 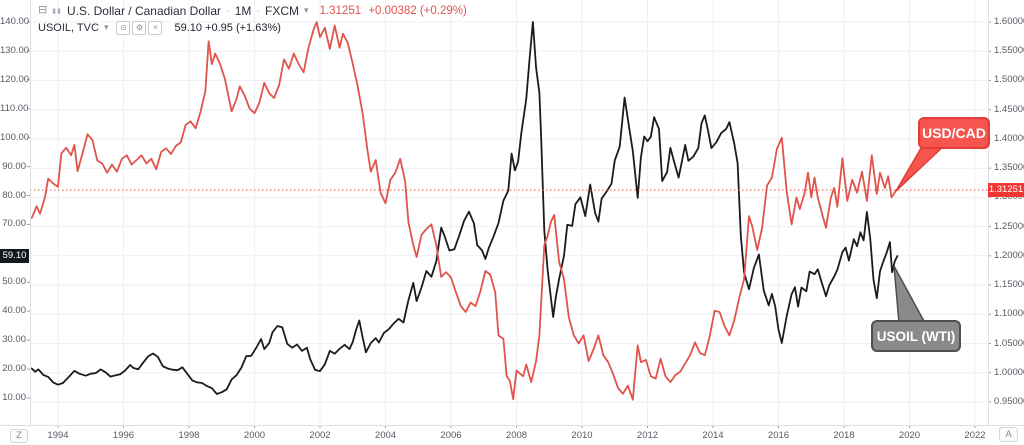 I want to click on time-axis-tick-label: 2006, so click(x=451, y=435).